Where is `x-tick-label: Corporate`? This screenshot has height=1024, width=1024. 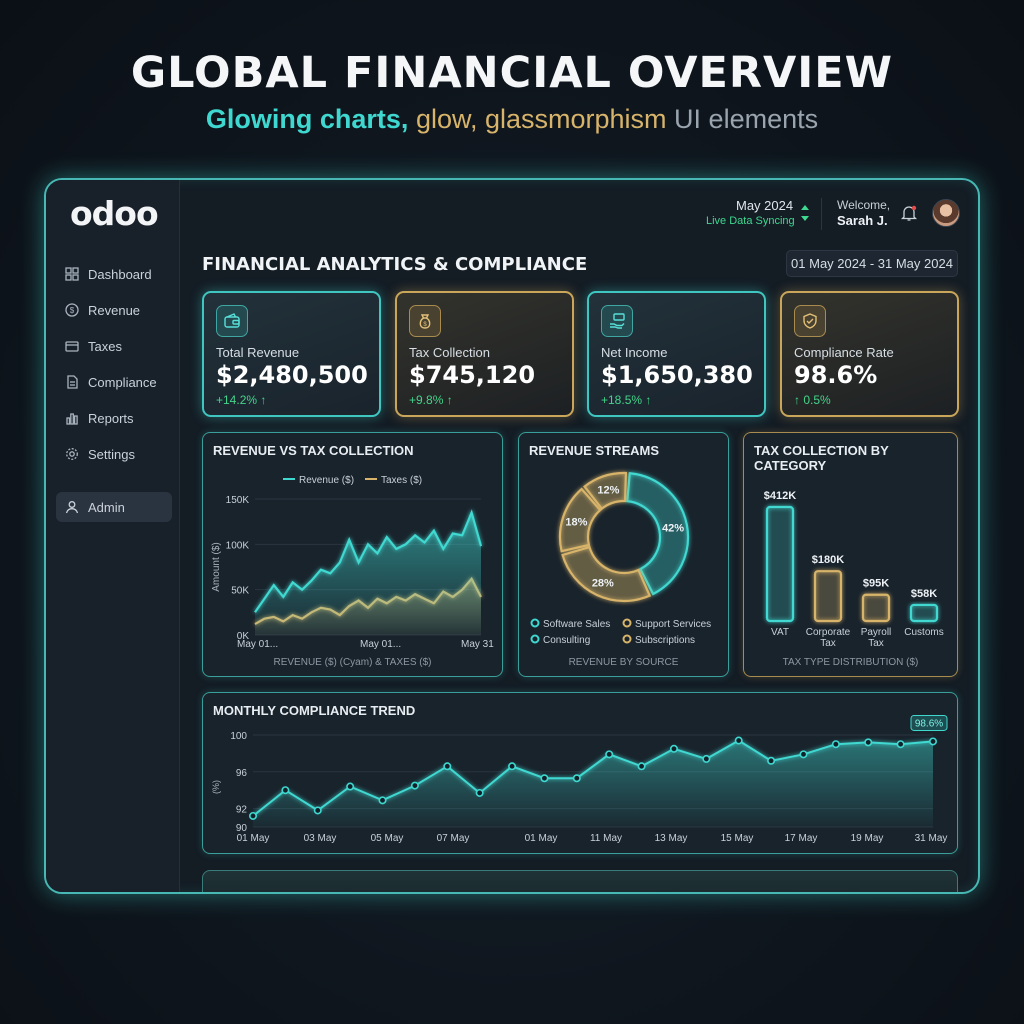 x-tick-label: Corporate is located at coordinates (828, 632).